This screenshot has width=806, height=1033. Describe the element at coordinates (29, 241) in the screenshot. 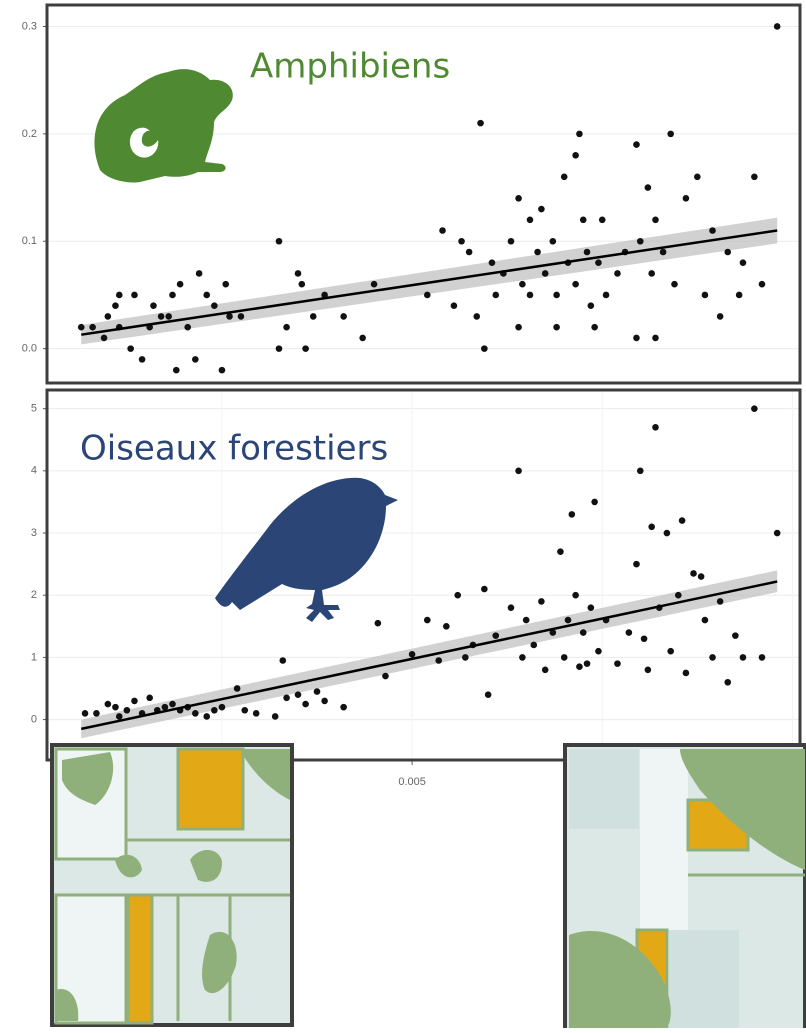

I see `y-tick-label: 0.1` at that location.